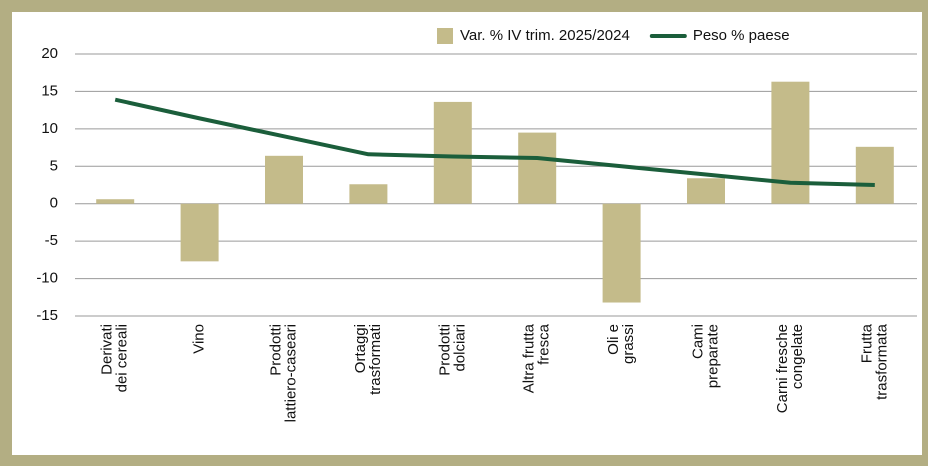 Image resolution: width=928 pixels, height=466 pixels. I want to click on x-tick-label: Derivatidei cereali, so click(115, 358).